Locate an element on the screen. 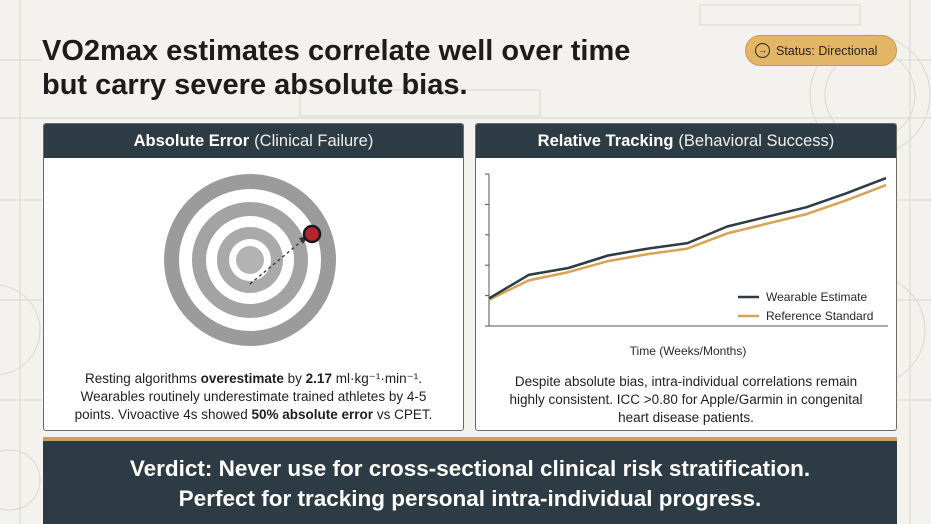 This screenshot has height=524, width=931. off-center-hit-marker is located at coordinates (312, 234).